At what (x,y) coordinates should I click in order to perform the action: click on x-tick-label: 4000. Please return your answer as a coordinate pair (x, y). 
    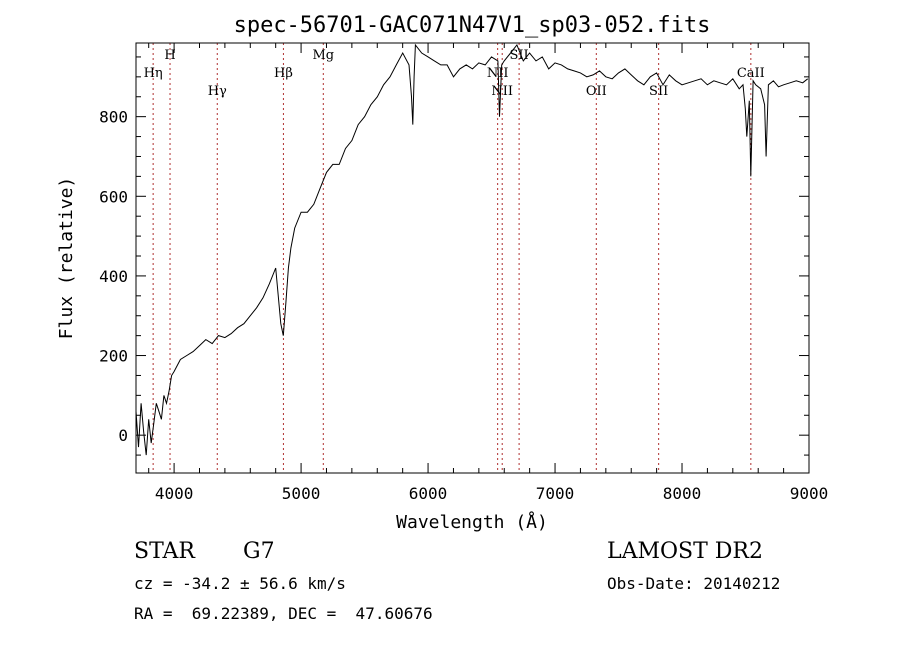
    Looking at the image, I should click on (174, 493).